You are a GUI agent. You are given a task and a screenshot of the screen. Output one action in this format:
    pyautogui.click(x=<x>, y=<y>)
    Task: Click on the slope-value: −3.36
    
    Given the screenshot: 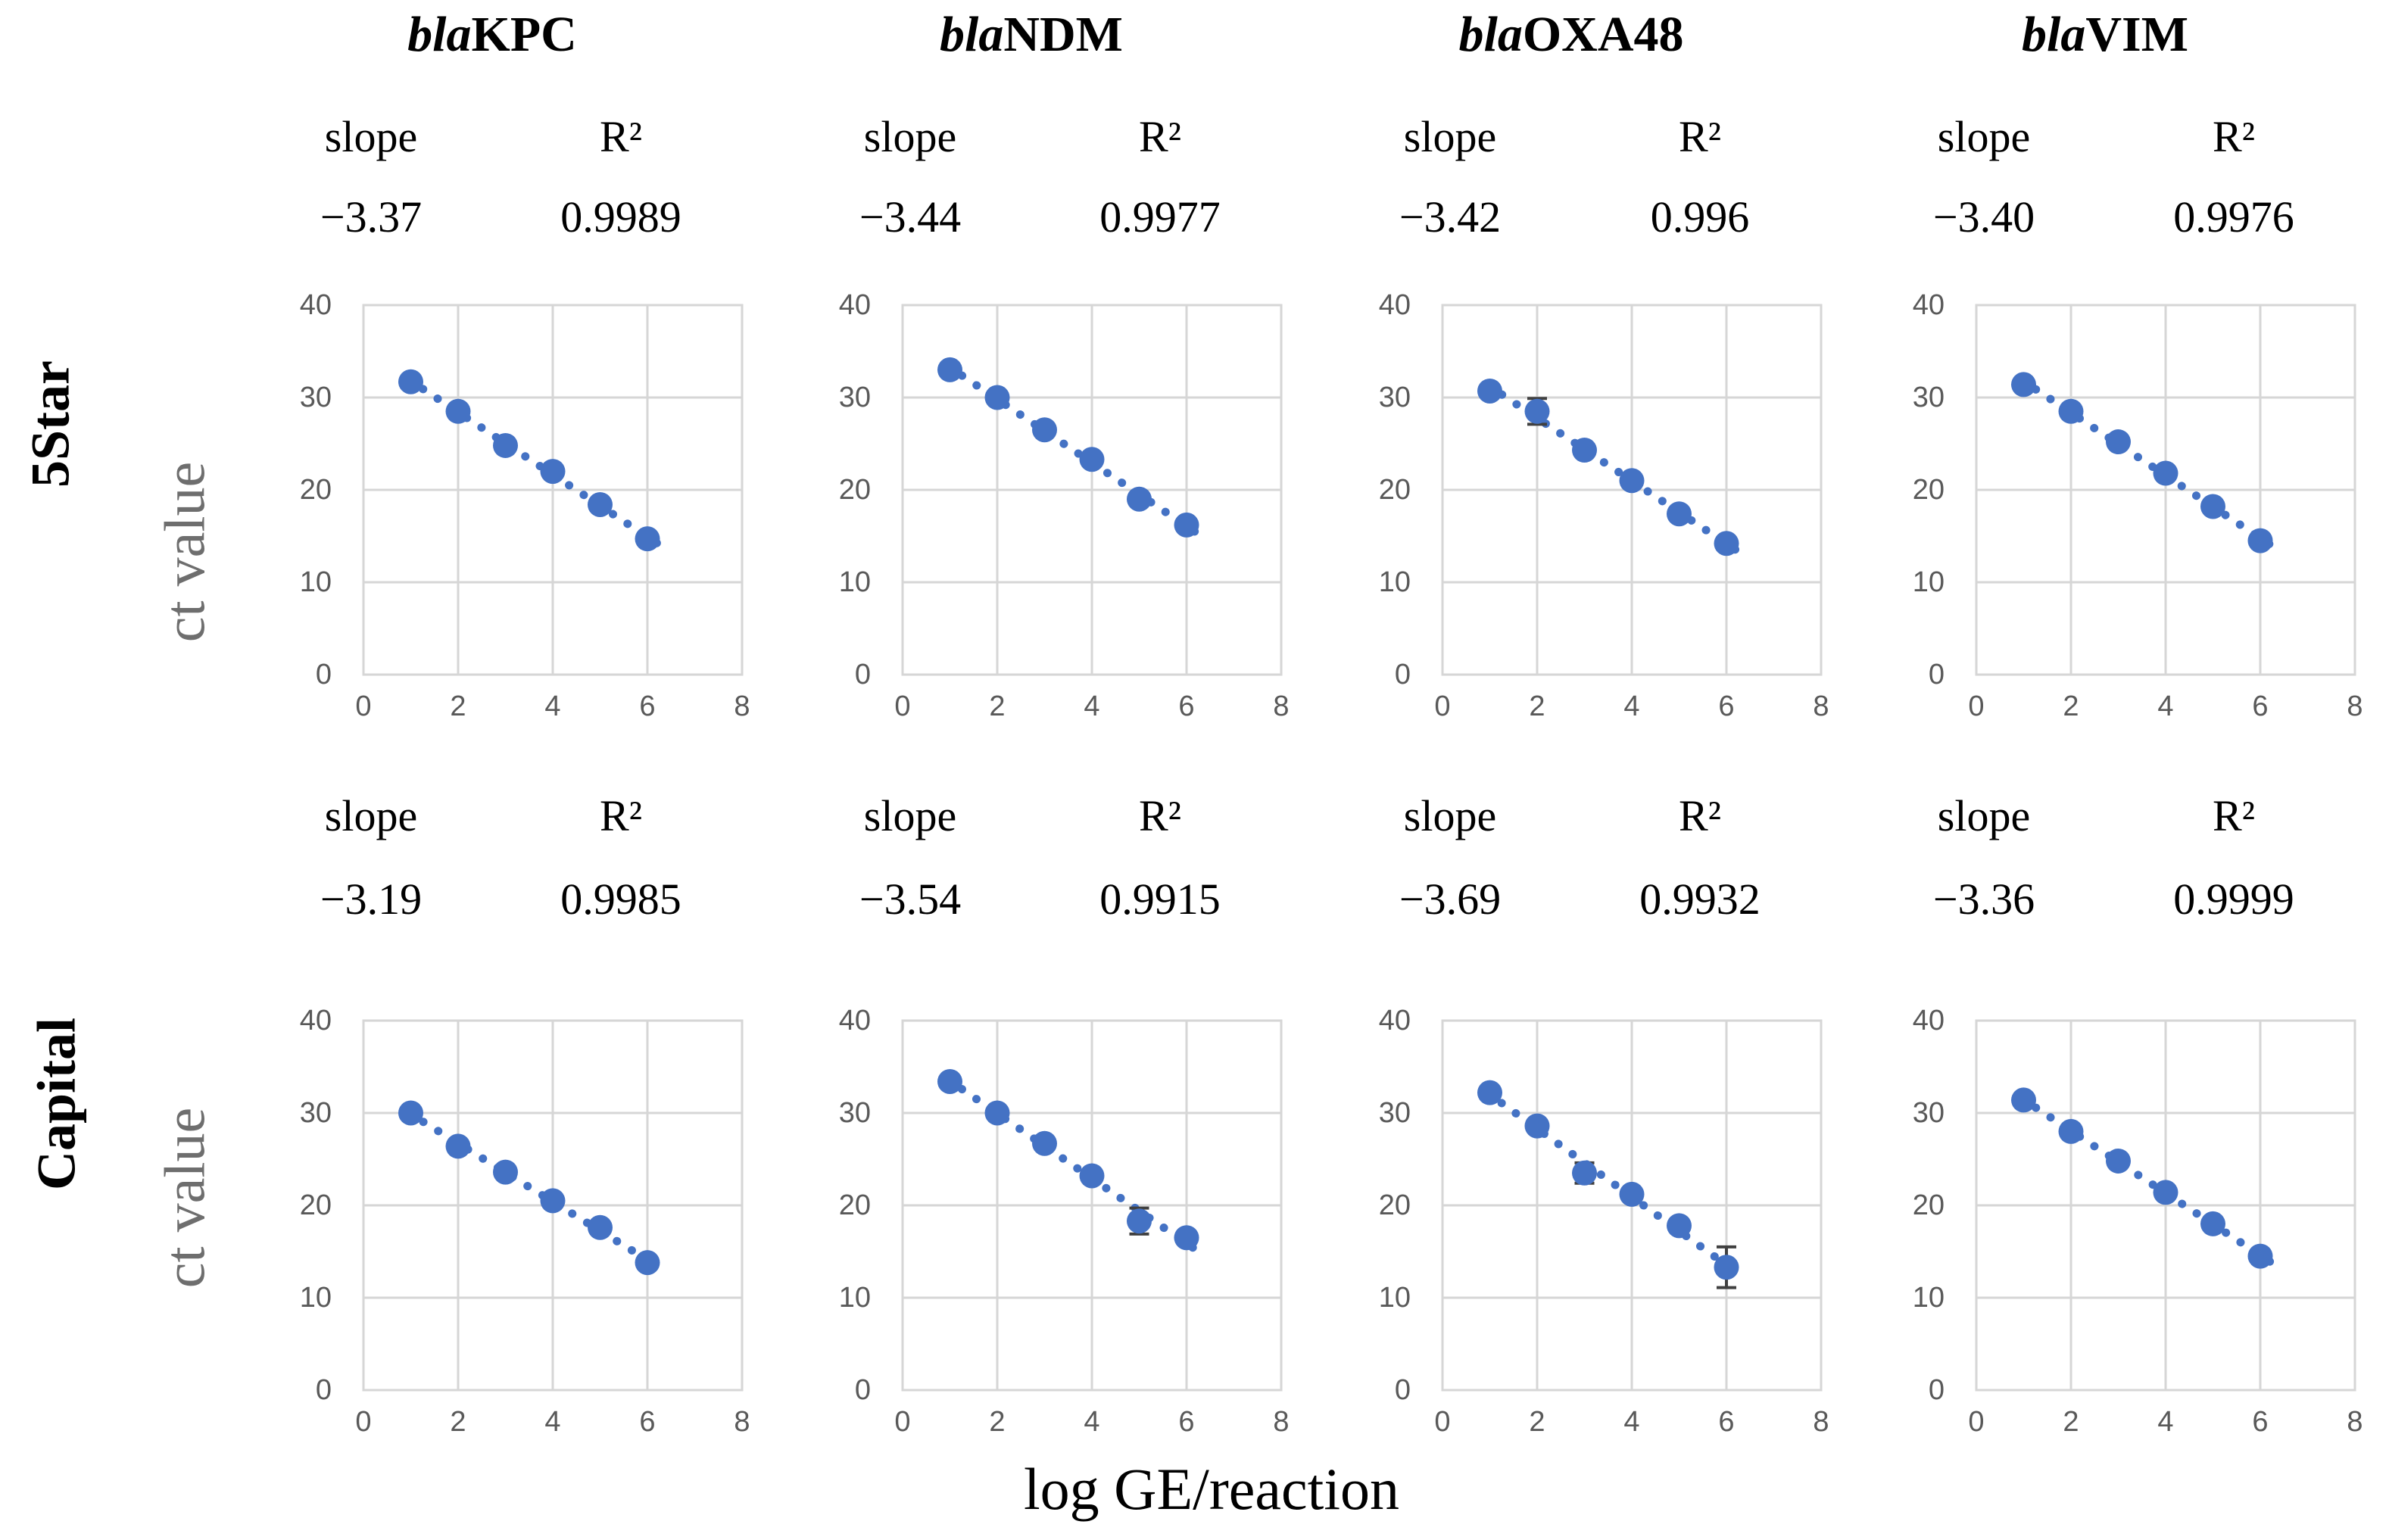 What is the action you would take?
    pyautogui.click(x=1983, y=899)
    